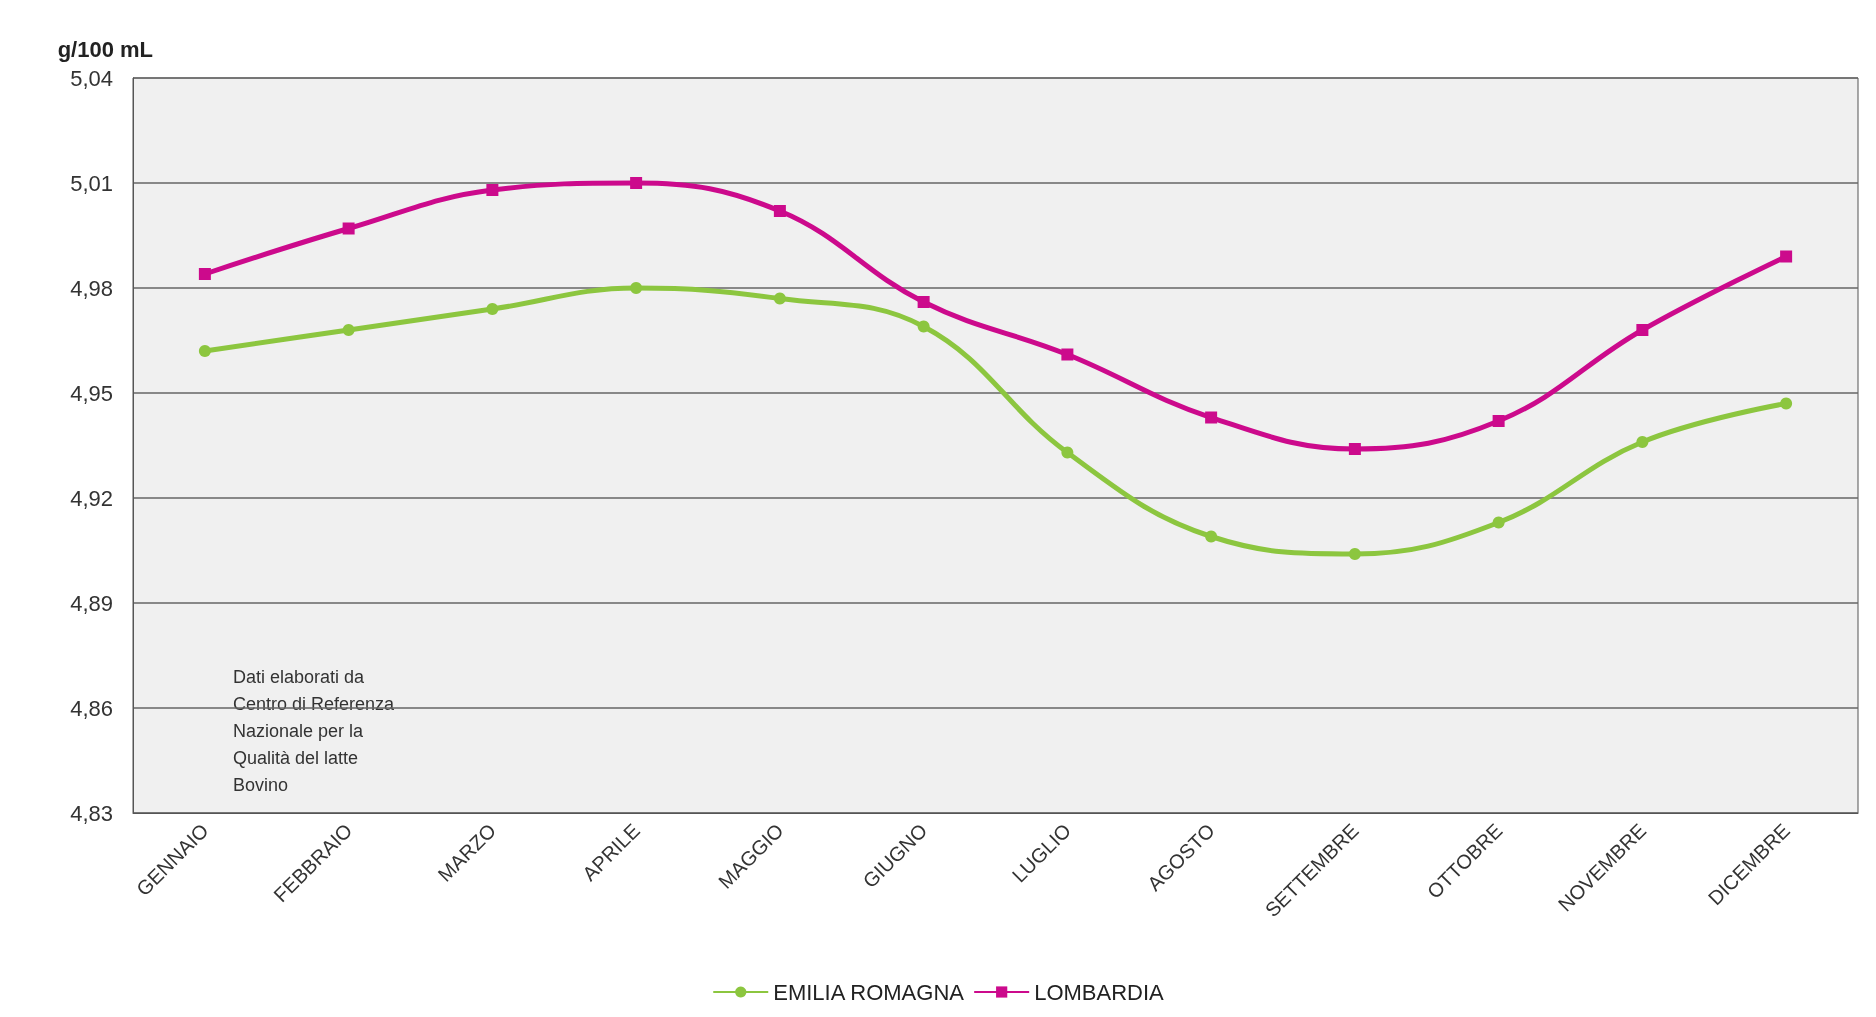  What do you see at coordinates (91, 78) in the screenshot?
I see `y-tick-label: 5,04` at bounding box center [91, 78].